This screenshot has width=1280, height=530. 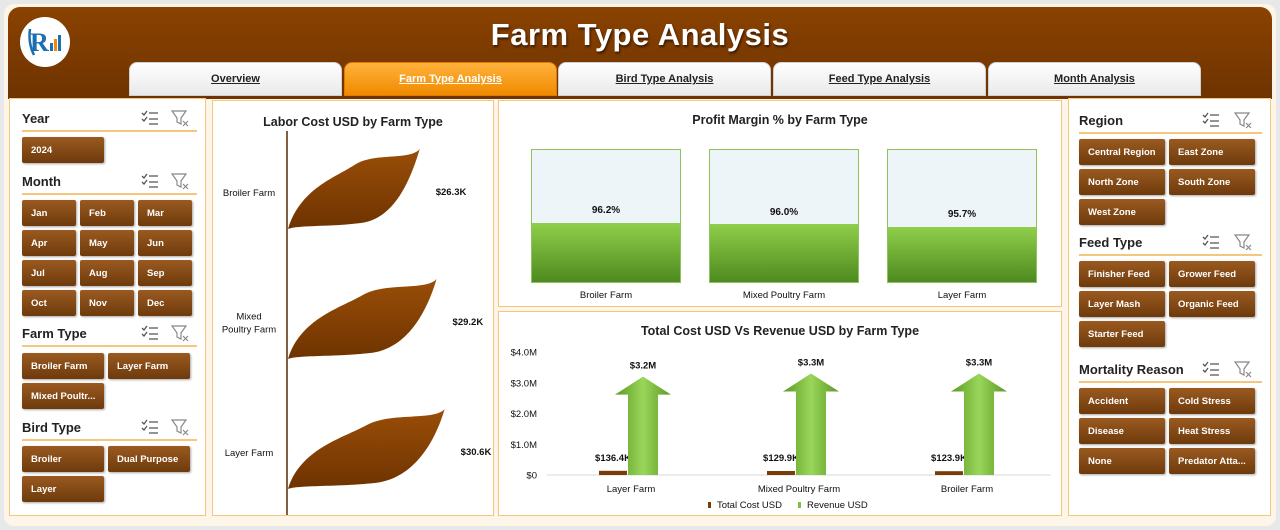 What do you see at coordinates (837, 505) in the screenshot?
I see `legend-label: Revenue USD` at bounding box center [837, 505].